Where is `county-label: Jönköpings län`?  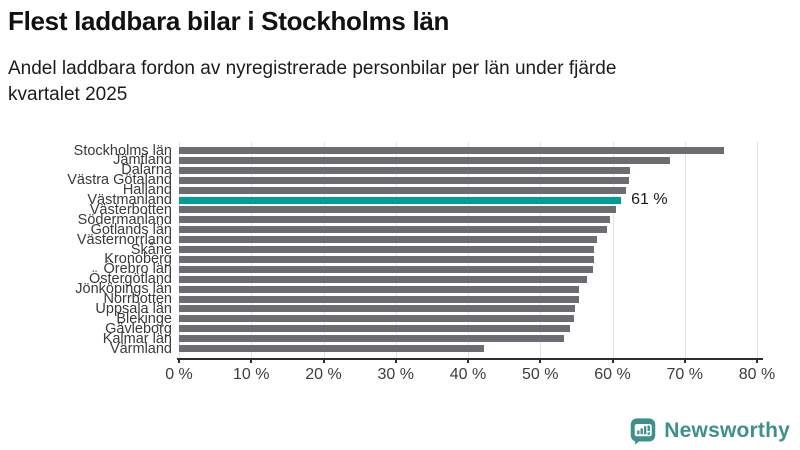
county-label: Jönköpings län is located at coordinates (123, 289).